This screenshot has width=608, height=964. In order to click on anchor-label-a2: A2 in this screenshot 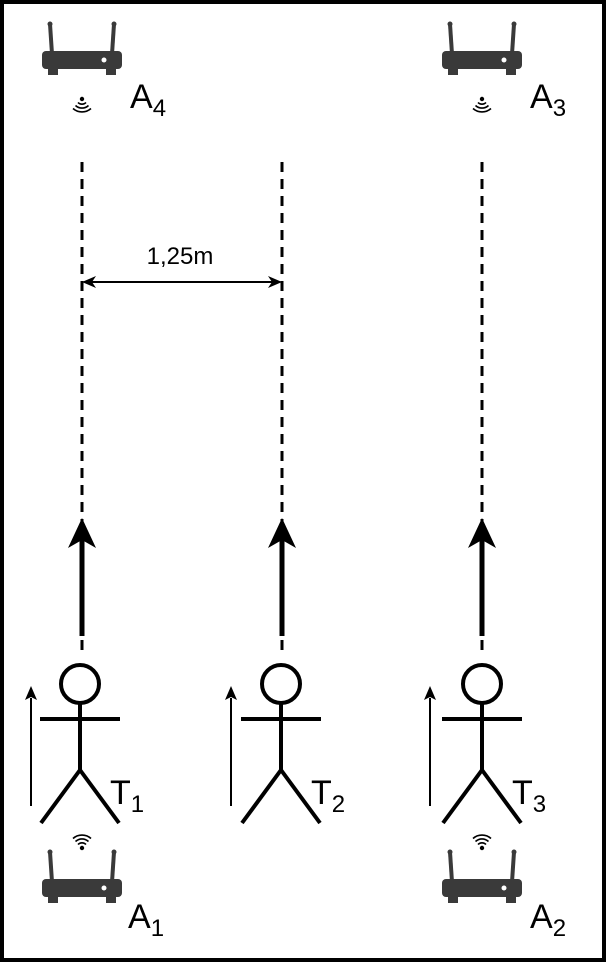, I will do `click(548, 920)`.